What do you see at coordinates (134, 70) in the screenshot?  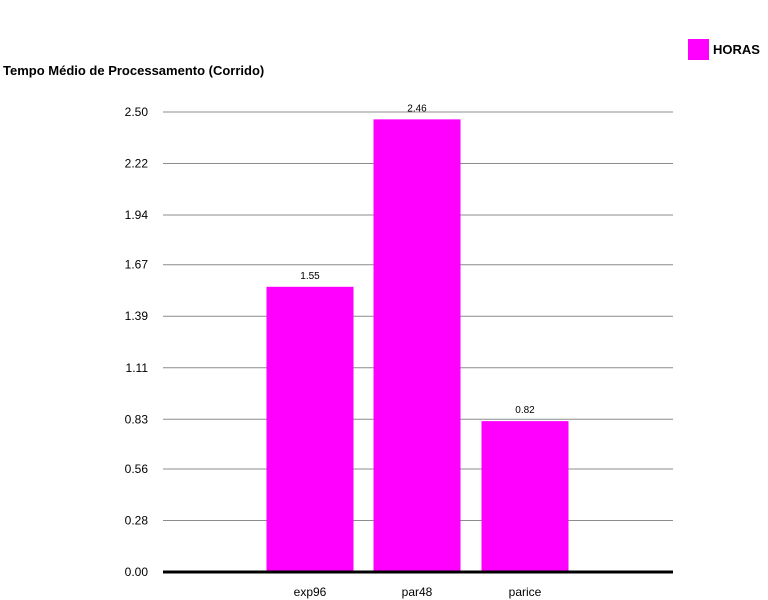 I see `chart-title: Tempo Médio de Processamento (Corrido)` at bounding box center [134, 70].